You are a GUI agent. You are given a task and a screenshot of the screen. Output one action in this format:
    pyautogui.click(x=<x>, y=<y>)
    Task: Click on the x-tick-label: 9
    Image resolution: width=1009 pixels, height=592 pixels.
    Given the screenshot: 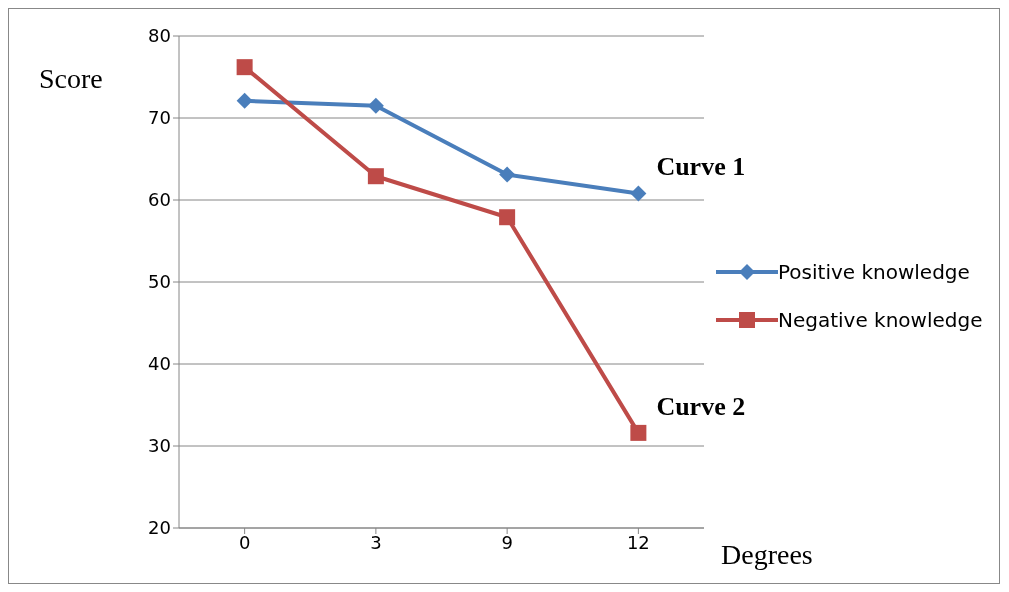 What is the action you would take?
    pyautogui.click(x=507, y=542)
    